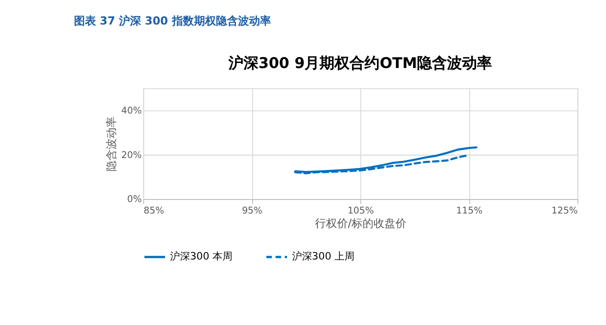 Image resolution: width=606 pixels, height=325 pixels. Describe the element at coordinates (564, 210) in the screenshot. I see `x-tick-label: 125%` at that location.